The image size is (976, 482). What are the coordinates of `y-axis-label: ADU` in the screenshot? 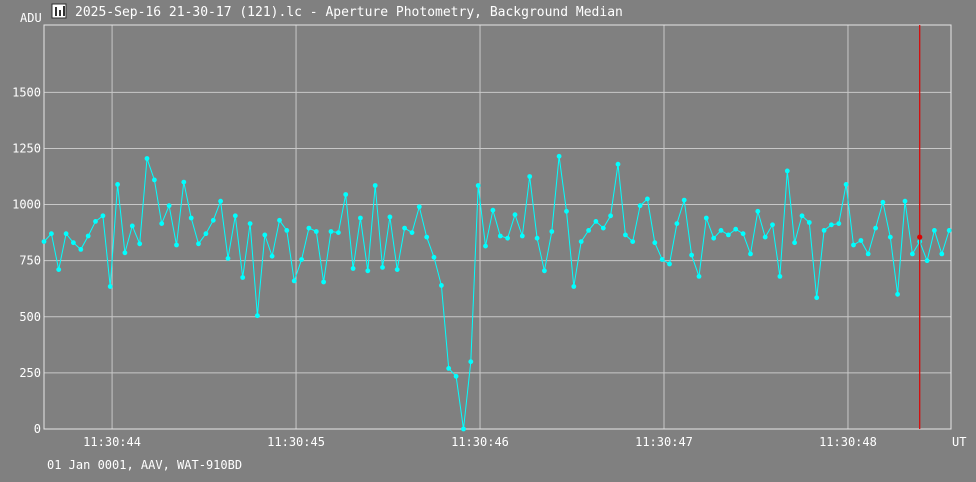 It's located at (31, 18).